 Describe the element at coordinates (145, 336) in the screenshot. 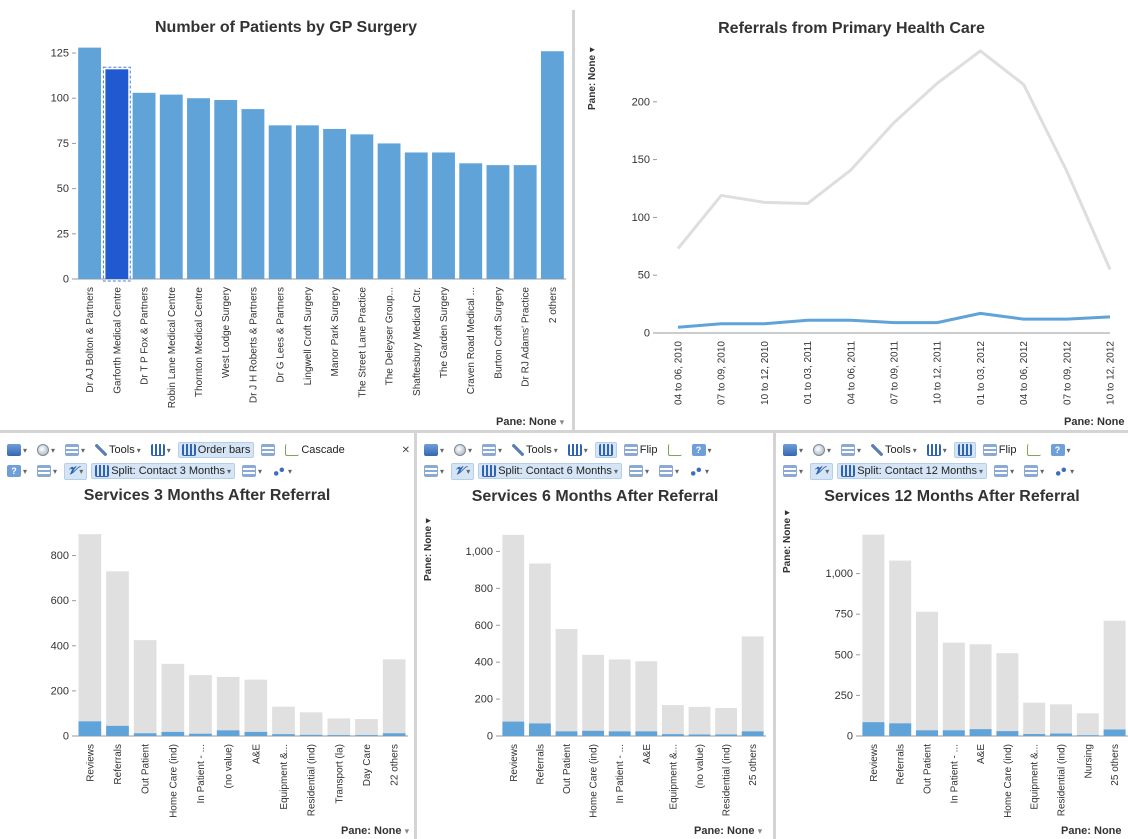

I see `x-tick-label: Dr T P Fox & Partners` at that location.